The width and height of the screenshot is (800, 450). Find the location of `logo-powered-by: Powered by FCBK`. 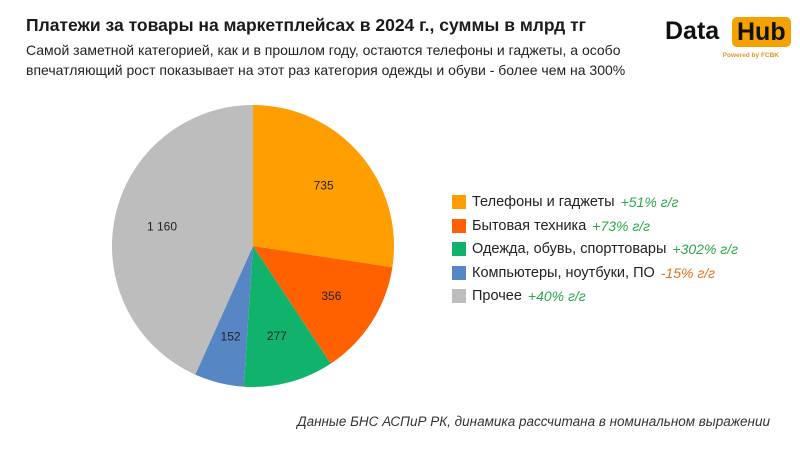

logo-powered-by: Powered by FCBK is located at coordinates (750, 55).